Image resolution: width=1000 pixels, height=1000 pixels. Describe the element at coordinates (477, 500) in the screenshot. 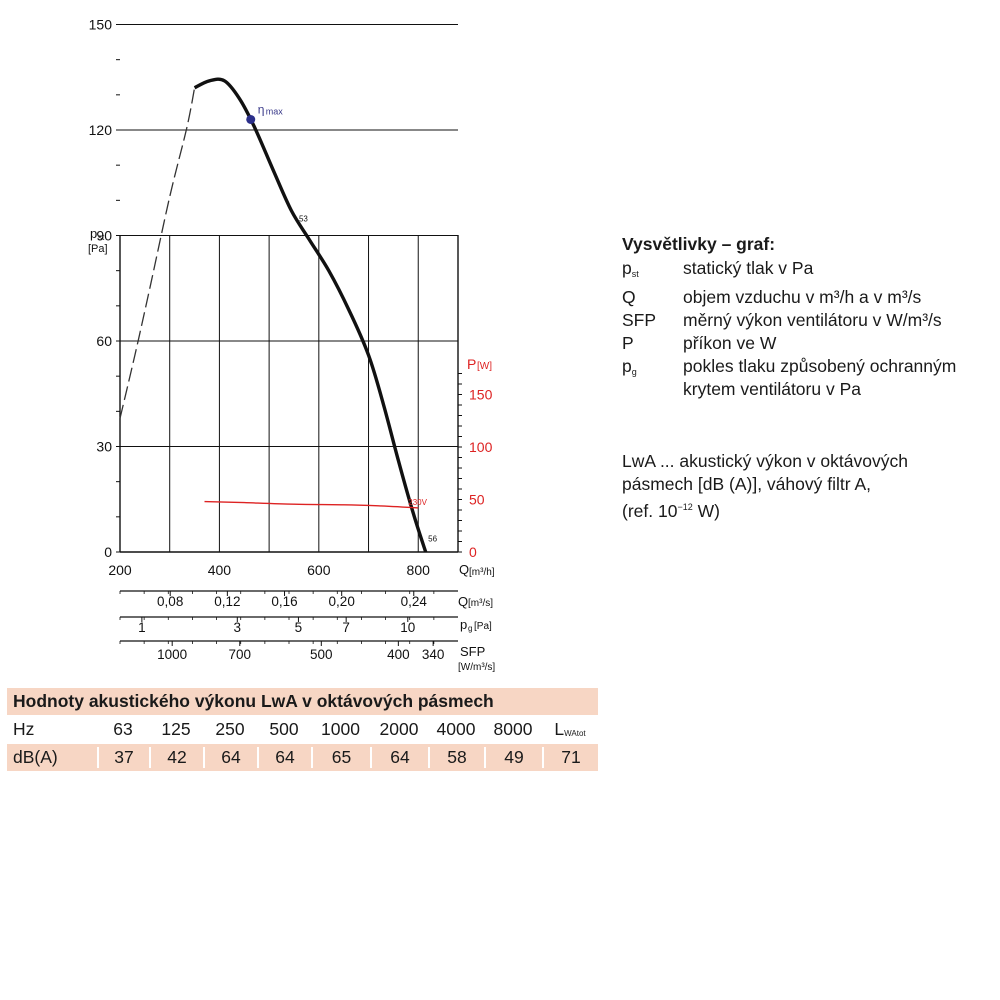

I see `y2-tick-label: 50` at that location.